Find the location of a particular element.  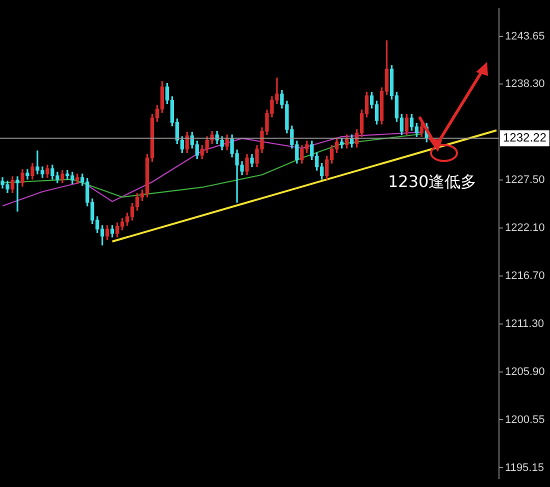

y-tick-label: 1211.30 is located at coordinates (524, 324).